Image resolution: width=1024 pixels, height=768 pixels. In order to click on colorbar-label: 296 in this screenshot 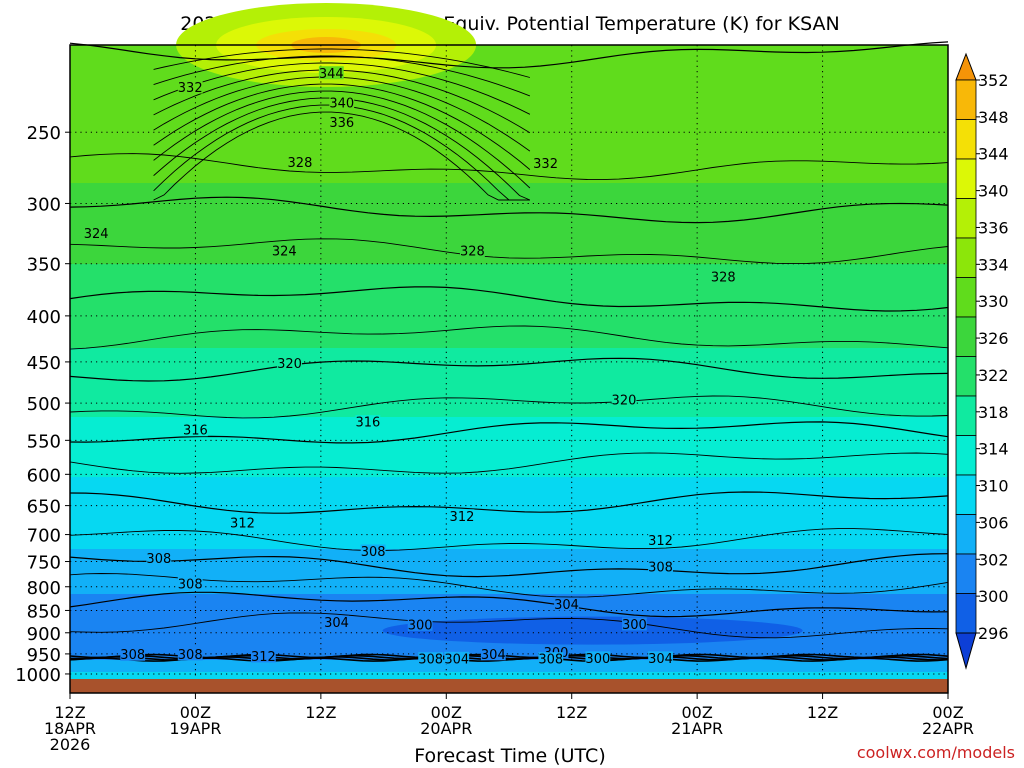, I will do `click(993, 633)`.